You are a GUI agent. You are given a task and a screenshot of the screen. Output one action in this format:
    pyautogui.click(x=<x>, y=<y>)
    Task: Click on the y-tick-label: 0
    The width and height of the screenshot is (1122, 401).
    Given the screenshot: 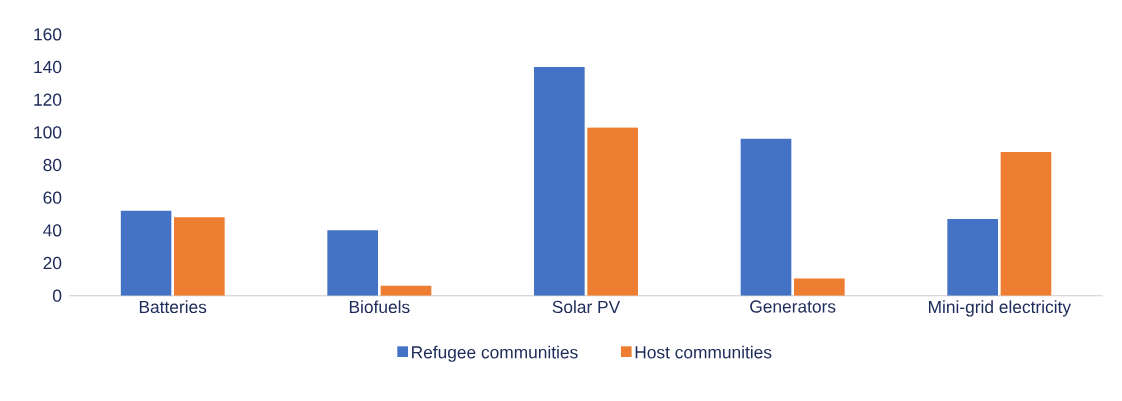 What is the action you would take?
    pyautogui.click(x=57, y=295)
    